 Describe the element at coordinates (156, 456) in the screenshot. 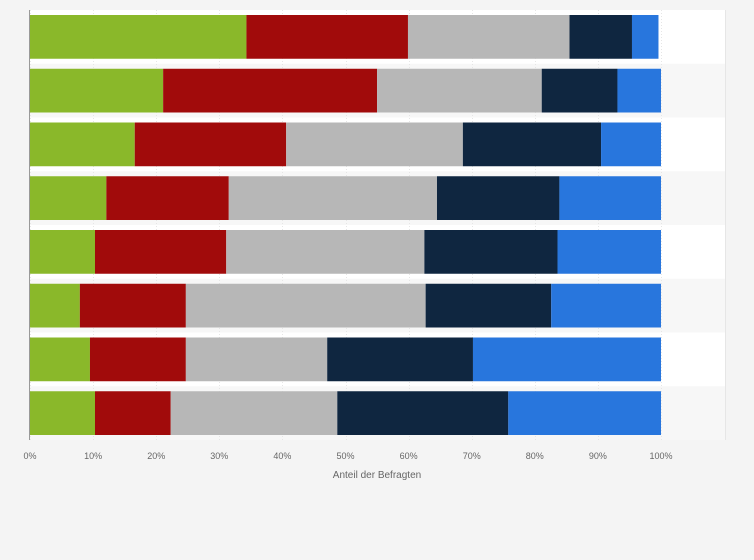

I see `x-tick-label: 20%` at that location.